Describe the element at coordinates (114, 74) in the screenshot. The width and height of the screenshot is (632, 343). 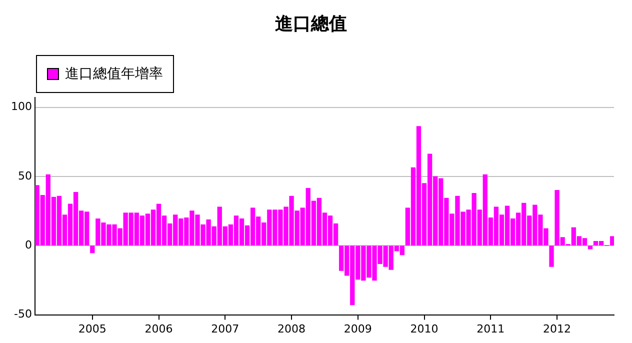
I see `legend-label: 進口總值年增率` at that location.